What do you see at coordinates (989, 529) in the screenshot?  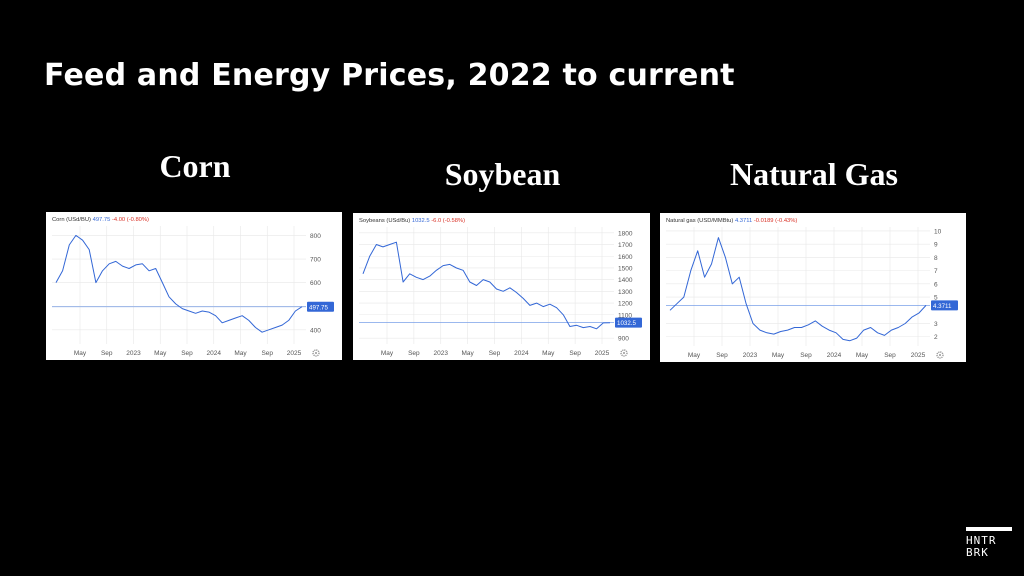 I see `logo-bar` at bounding box center [989, 529].